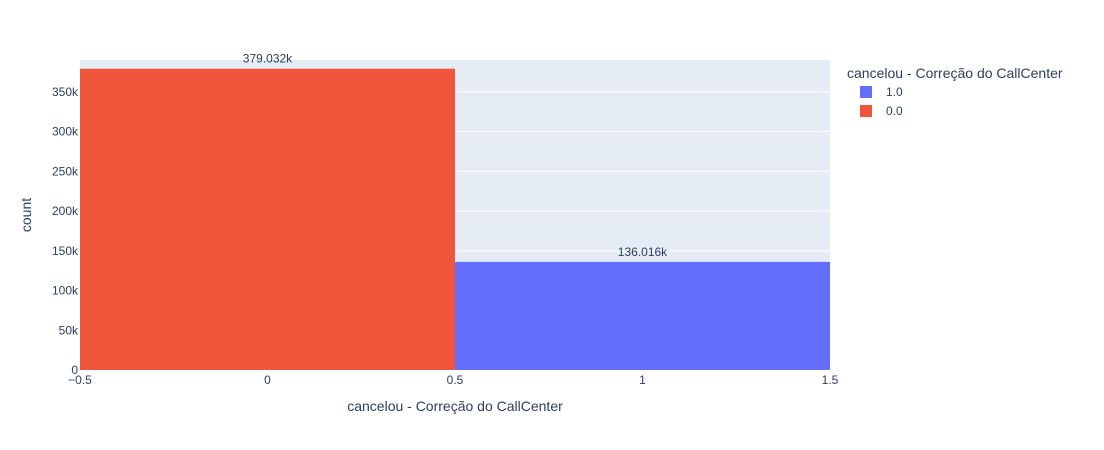 Image resolution: width=1104 pixels, height=450 pixels. What do you see at coordinates (65, 231) in the screenshot?
I see `y-axis-ticks: 0 50k 100k 150k 200k 250k 300k 350k` at bounding box center [65, 231].